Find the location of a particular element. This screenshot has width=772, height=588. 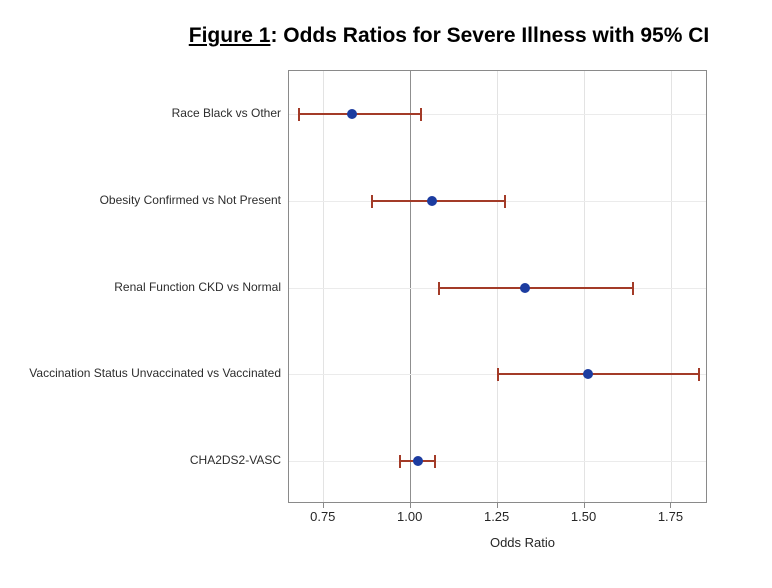

x-tick-label: 1.00 is located at coordinates (410, 516).